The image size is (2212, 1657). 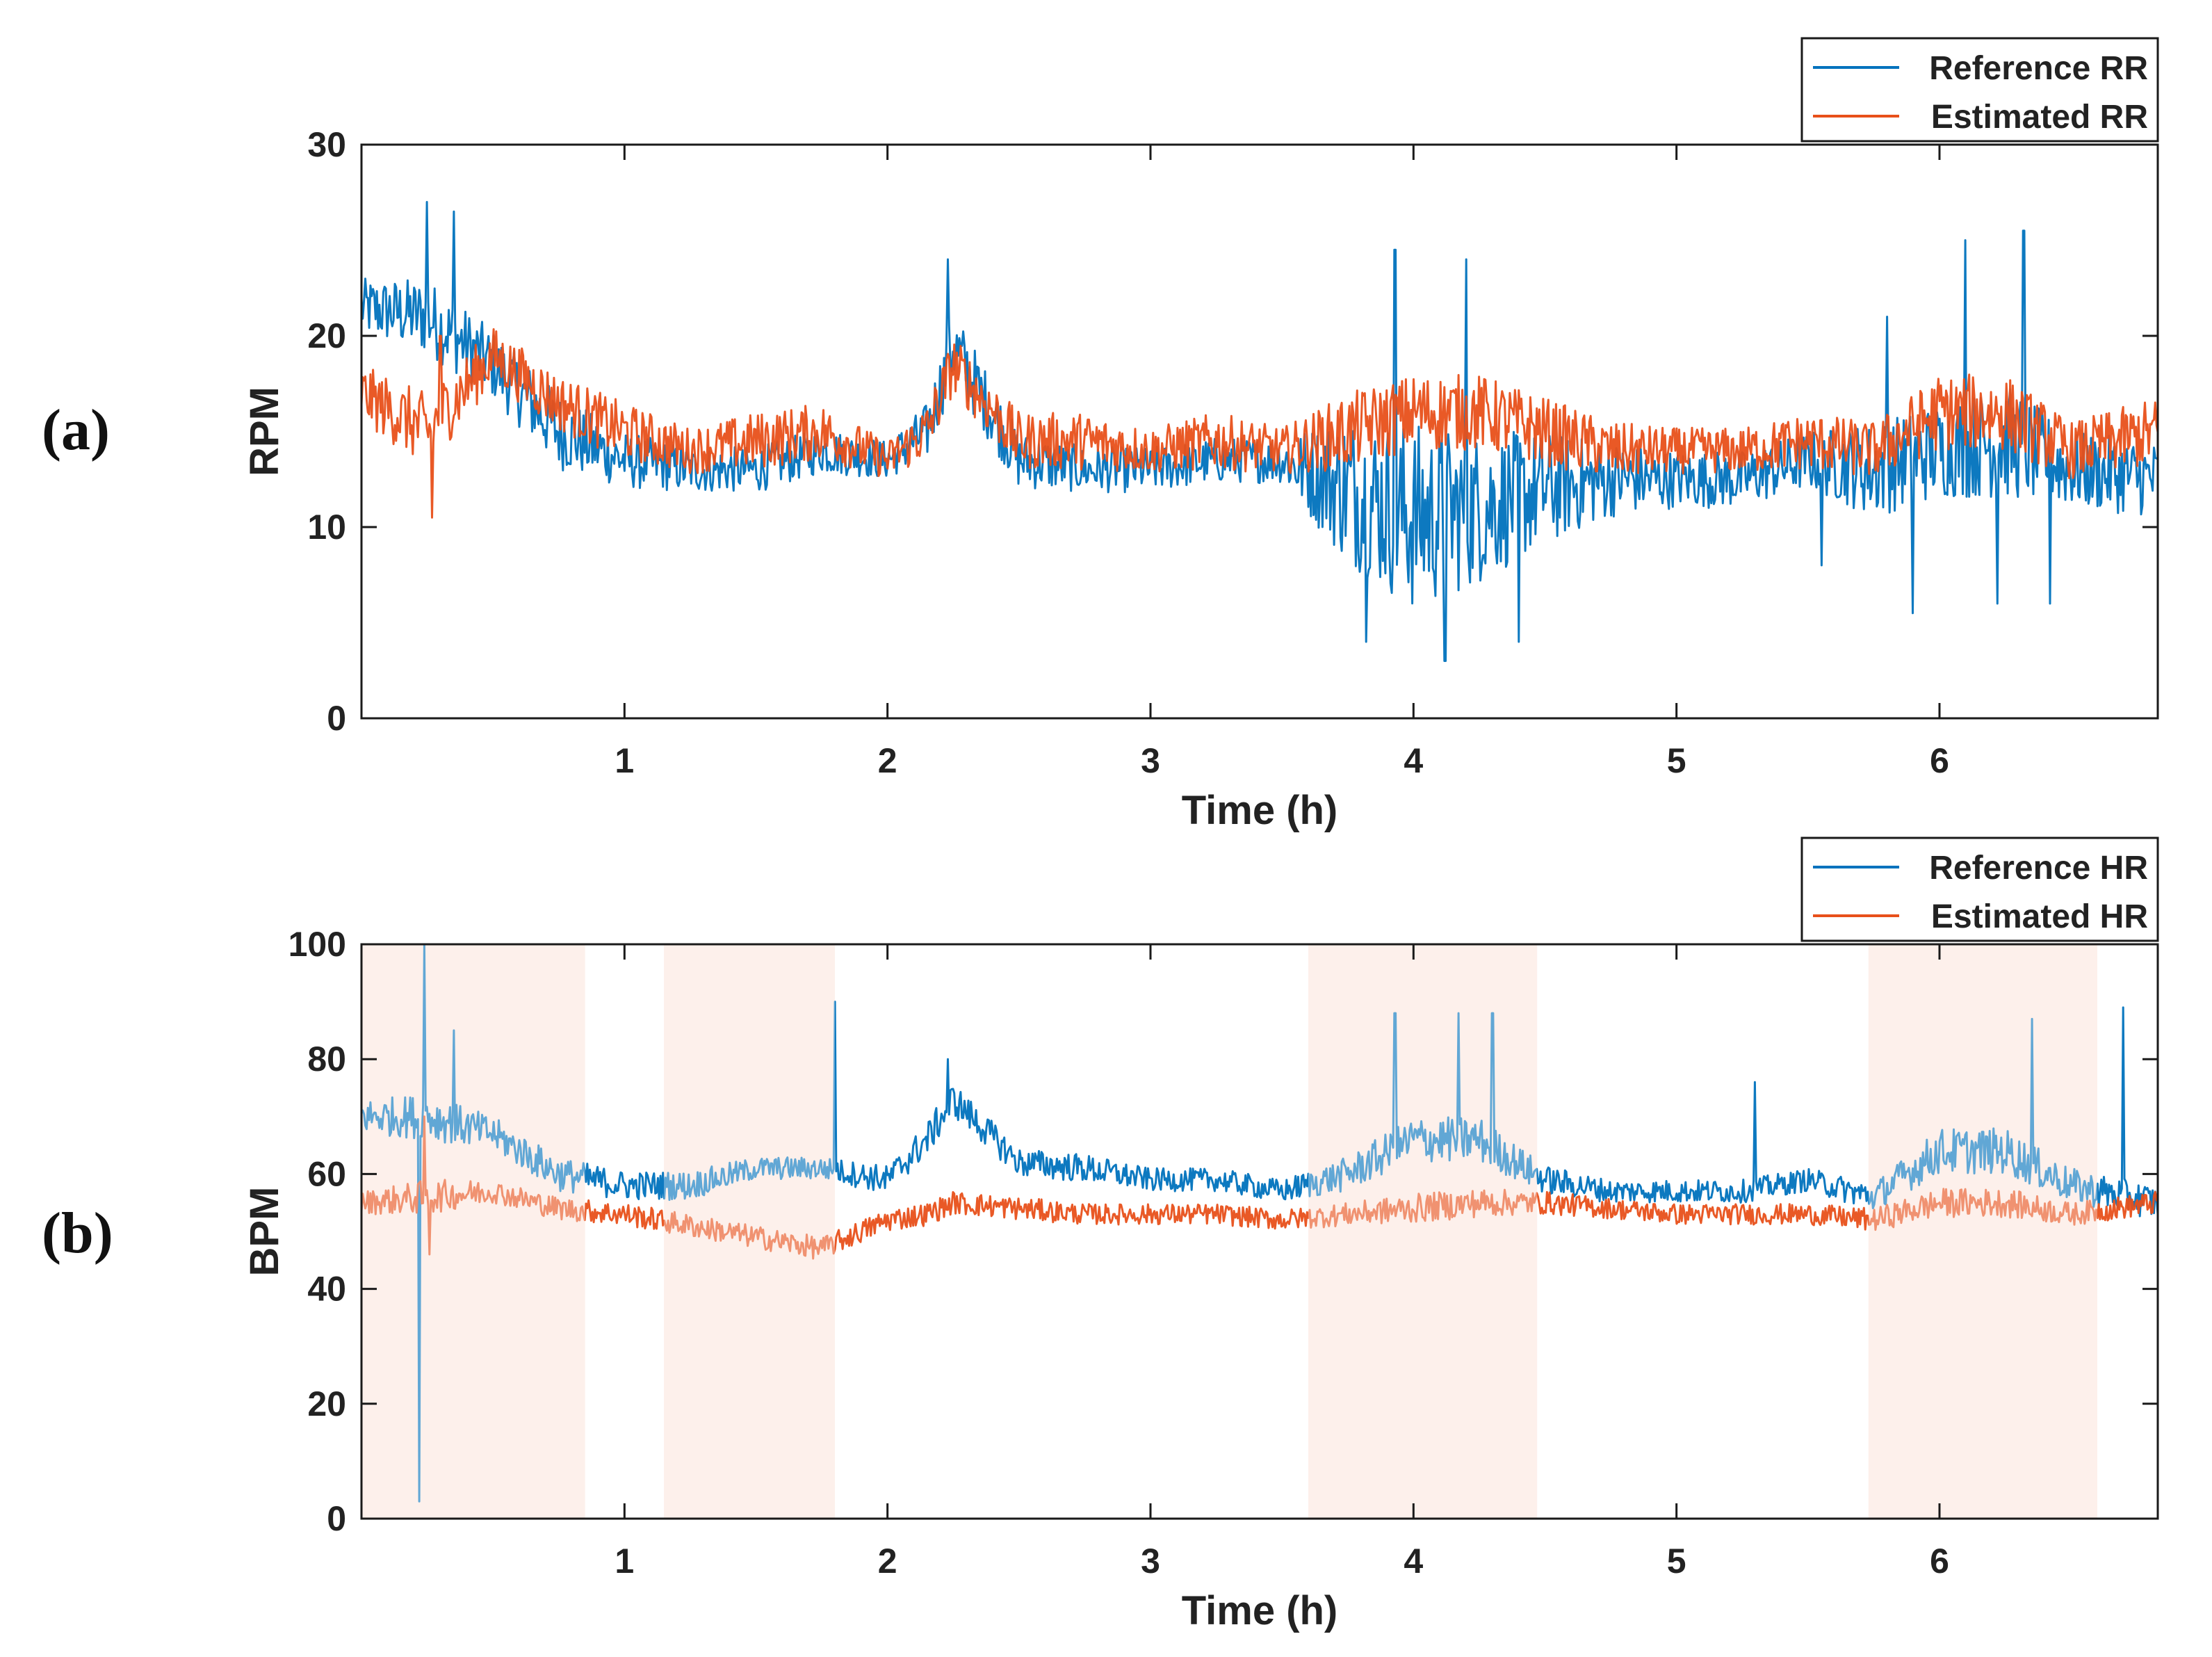 What do you see at coordinates (264, 431) in the screenshot?
I see `y-axis-label: RPM` at bounding box center [264, 431].